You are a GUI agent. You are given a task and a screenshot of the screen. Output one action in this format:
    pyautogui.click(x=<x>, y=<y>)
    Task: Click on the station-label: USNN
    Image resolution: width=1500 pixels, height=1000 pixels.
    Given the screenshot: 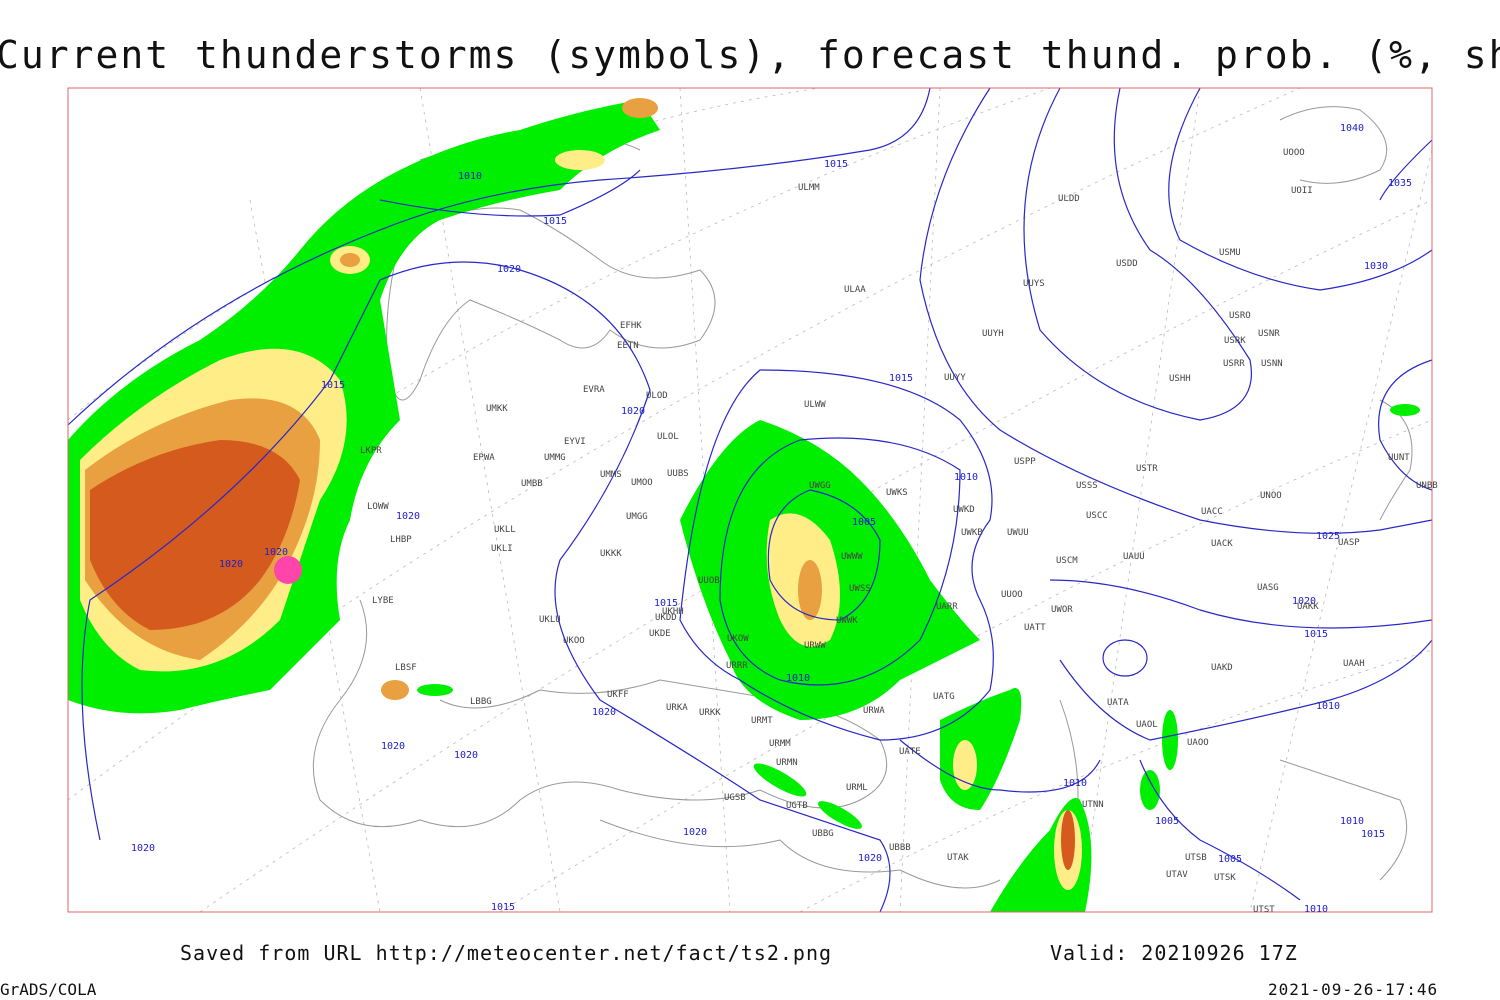 What is the action you would take?
    pyautogui.click(x=1272, y=364)
    